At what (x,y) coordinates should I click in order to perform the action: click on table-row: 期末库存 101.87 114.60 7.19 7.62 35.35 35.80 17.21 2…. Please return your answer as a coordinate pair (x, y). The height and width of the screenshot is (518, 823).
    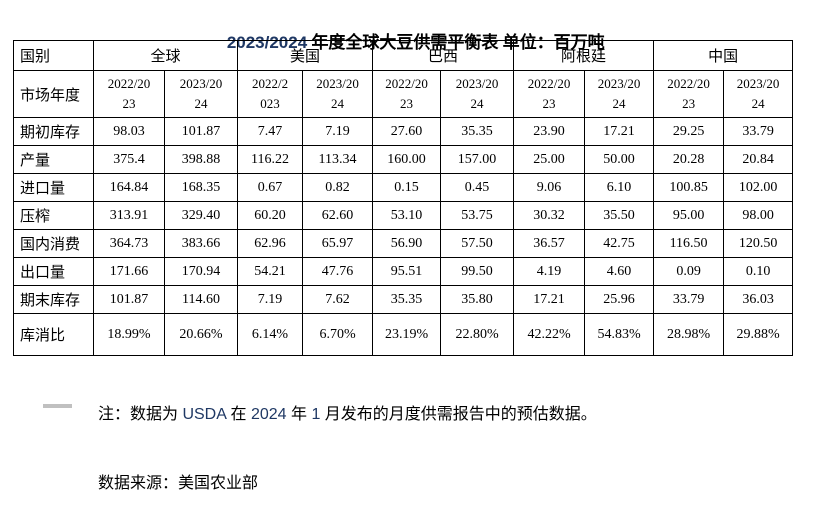
    Looking at the image, I should click on (403, 299).